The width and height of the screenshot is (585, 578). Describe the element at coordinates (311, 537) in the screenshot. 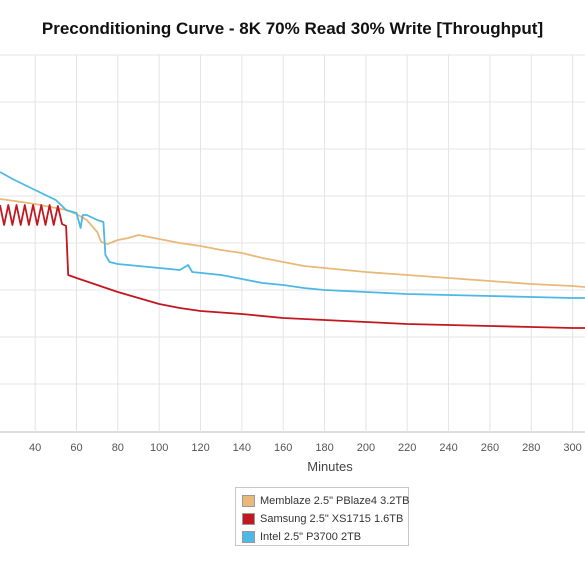

I see `legend-label-intel: Intel 2.5" P3700 2TB` at that location.